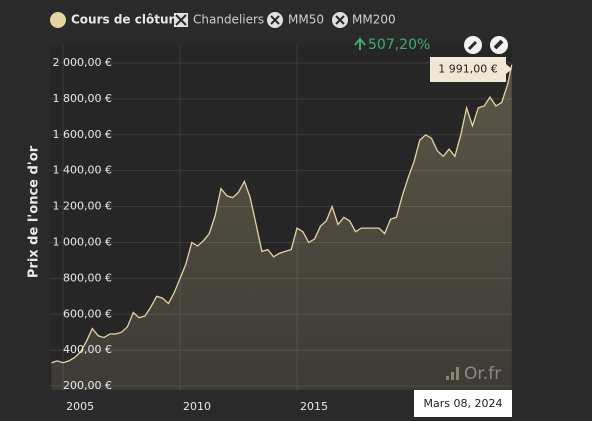  I want to click on y-tick-label: 1 800,00 €, so click(82, 98).